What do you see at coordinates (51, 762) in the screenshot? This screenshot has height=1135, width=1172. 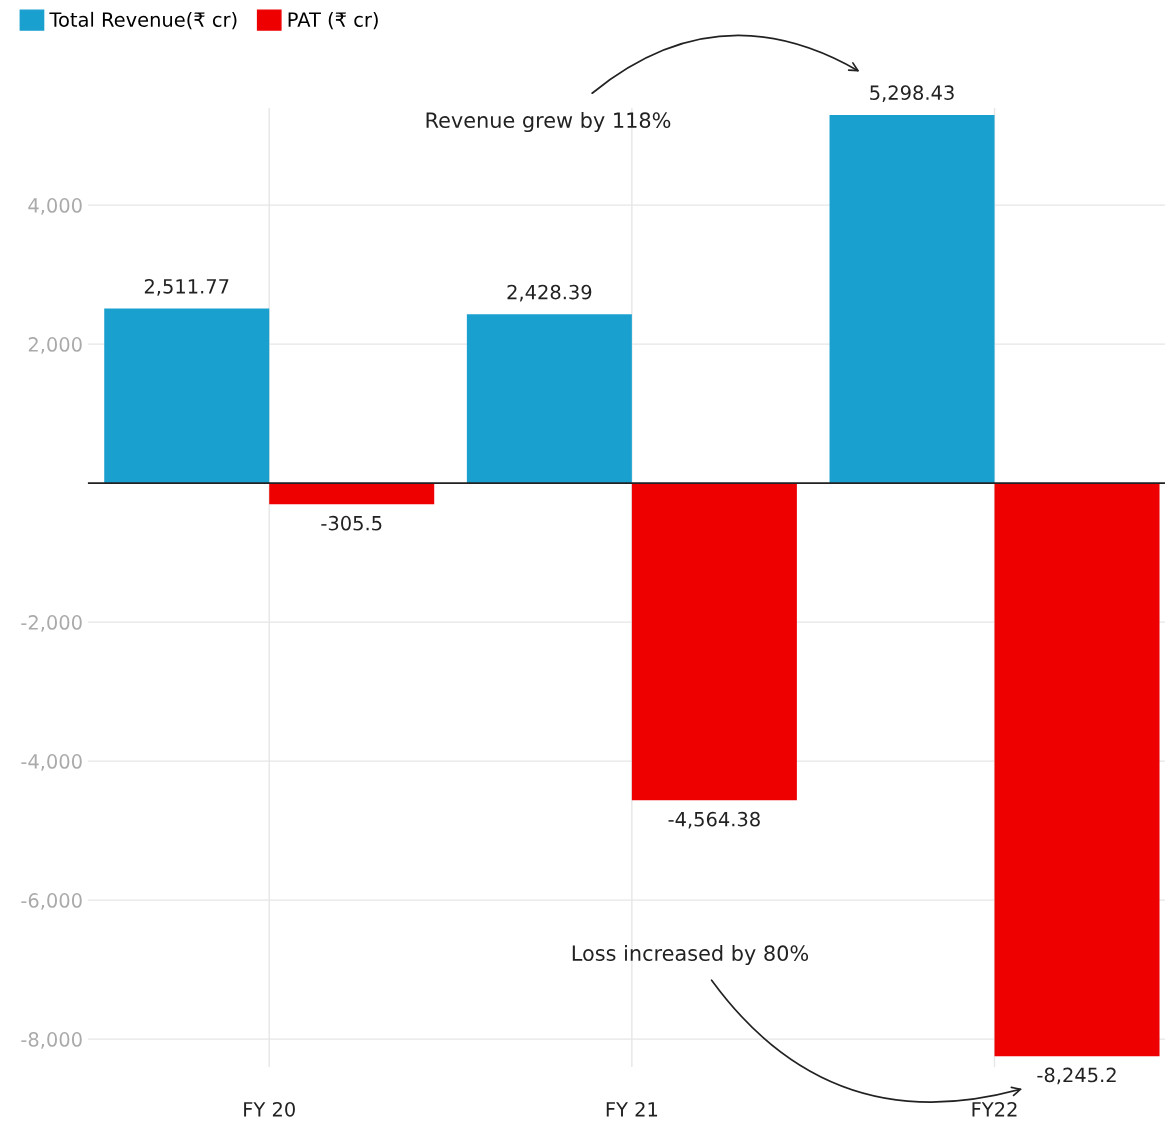 I see `y-tick-label: -4,000` at bounding box center [51, 762].